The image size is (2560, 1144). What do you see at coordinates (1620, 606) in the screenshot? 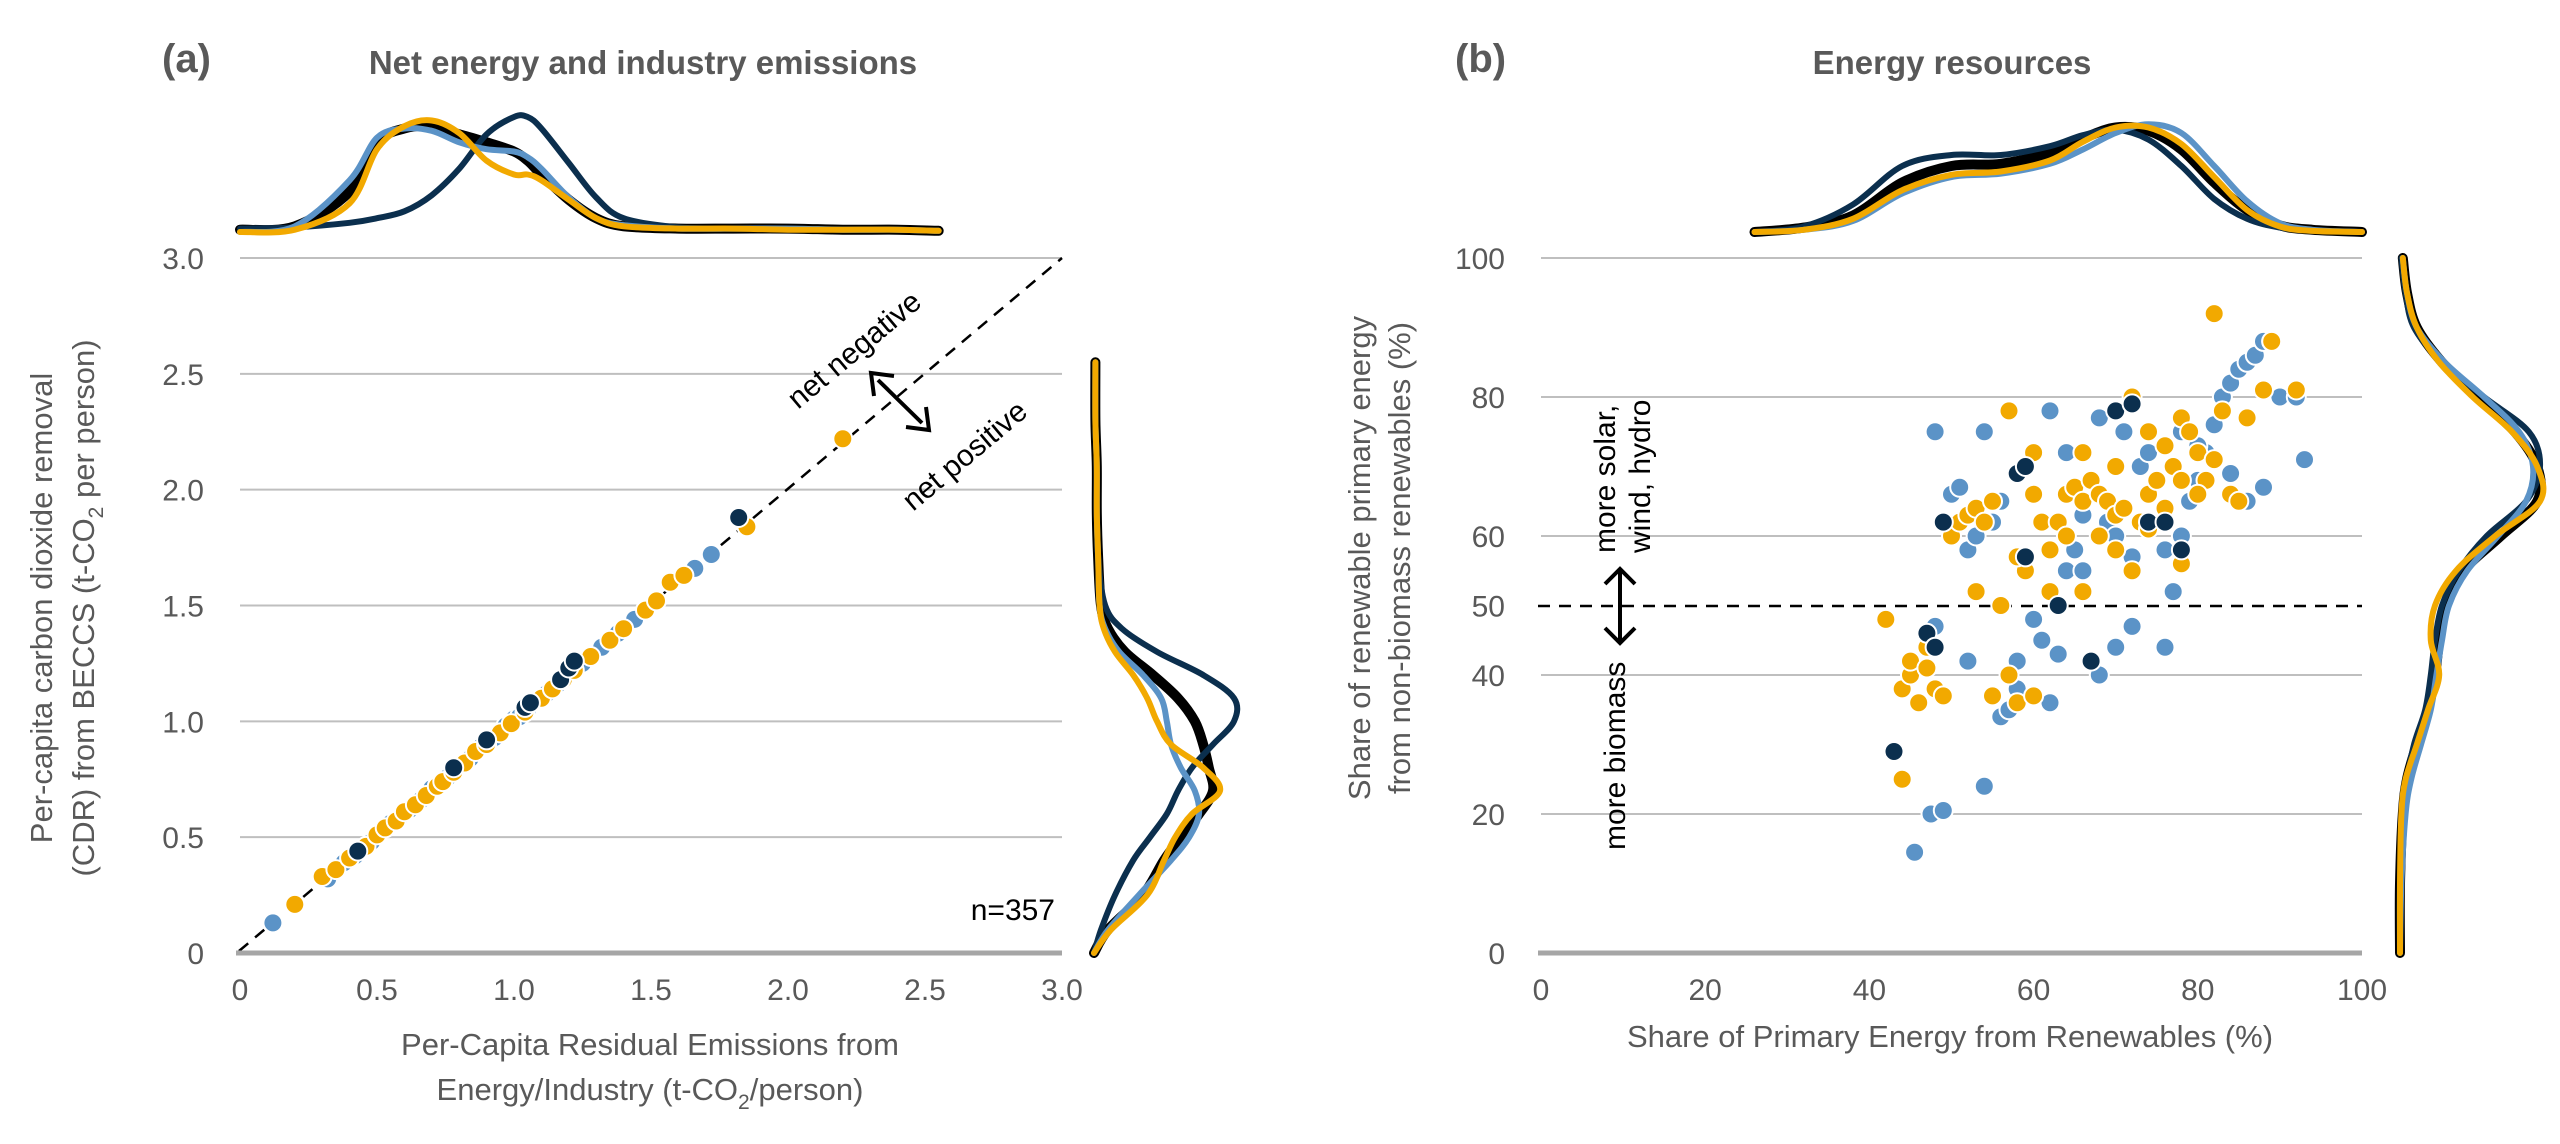
I see `biomass-solar-double-arrow` at bounding box center [1620, 606].